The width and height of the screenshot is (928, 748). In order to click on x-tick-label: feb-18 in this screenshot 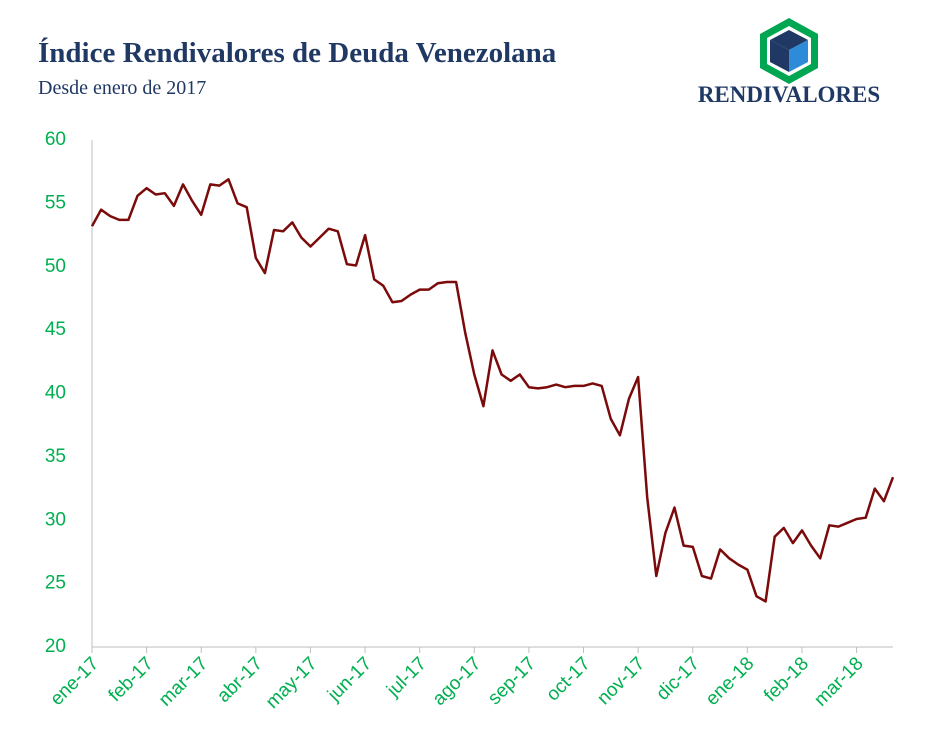, I will do `click(786, 679)`.